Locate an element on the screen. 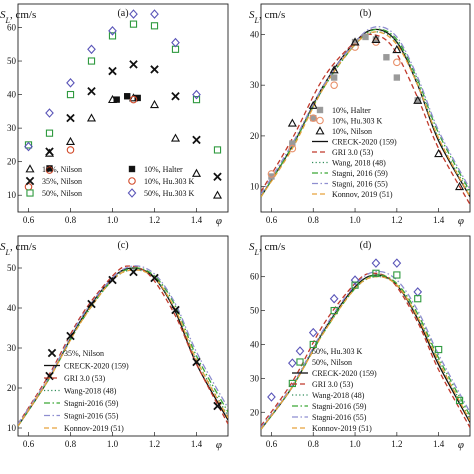 The height and width of the screenshot is (474, 474). legend-entry: CRECK-2020 (159) is located at coordinates (344, 373).